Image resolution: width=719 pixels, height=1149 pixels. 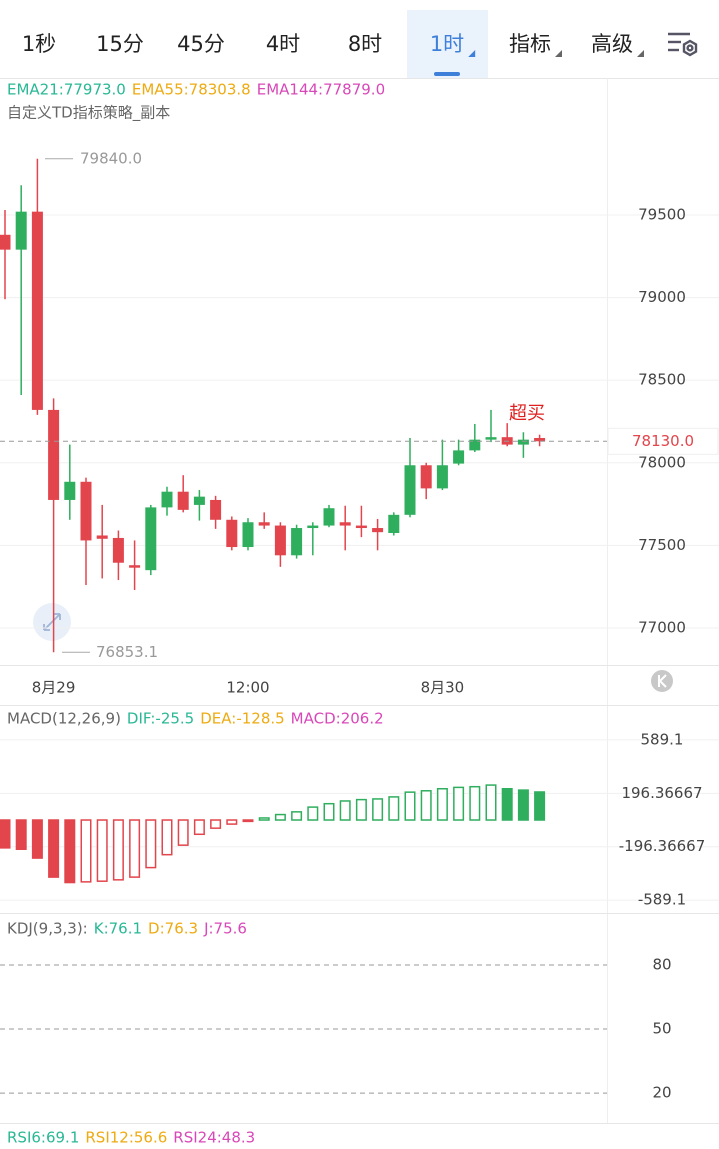 I want to click on legend-item: MACD:206.2, so click(x=337, y=719).